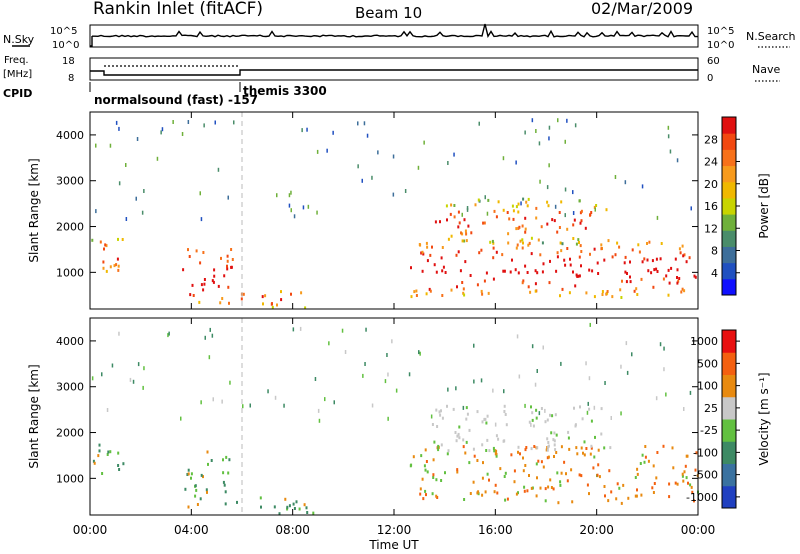 This screenshot has height=554, width=800. Describe the element at coordinates (70, 272) in the screenshot. I see `y-tick-label: 1000` at that location.